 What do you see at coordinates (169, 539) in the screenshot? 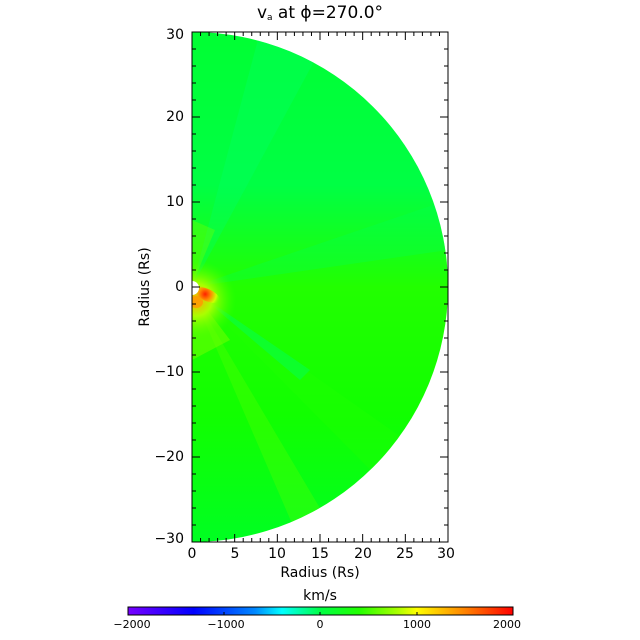
I see `y-tick-label: −30` at bounding box center [169, 539].